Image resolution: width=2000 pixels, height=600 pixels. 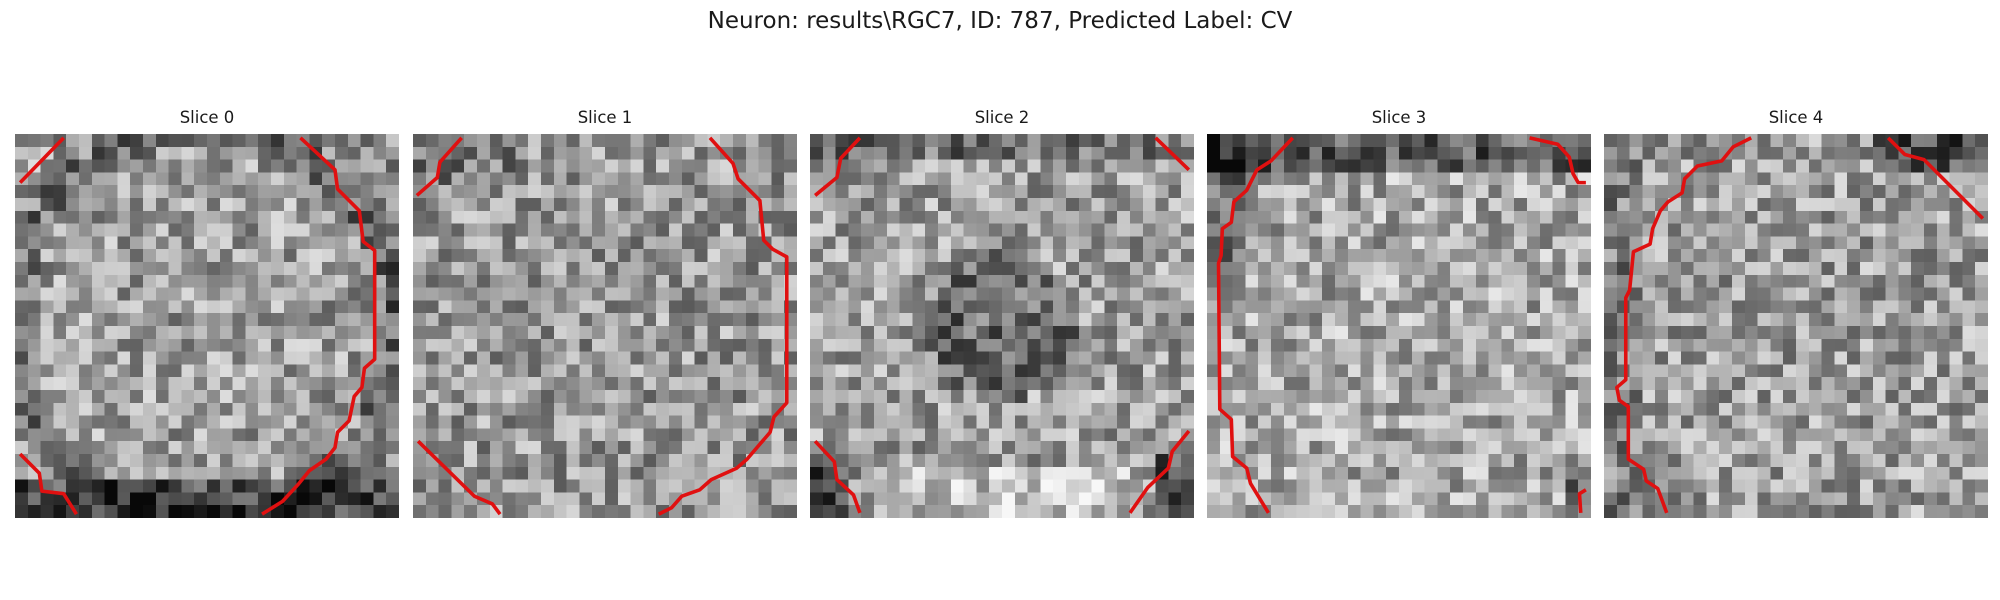 I want to click on slice-title: Slice 1, so click(x=605, y=117).